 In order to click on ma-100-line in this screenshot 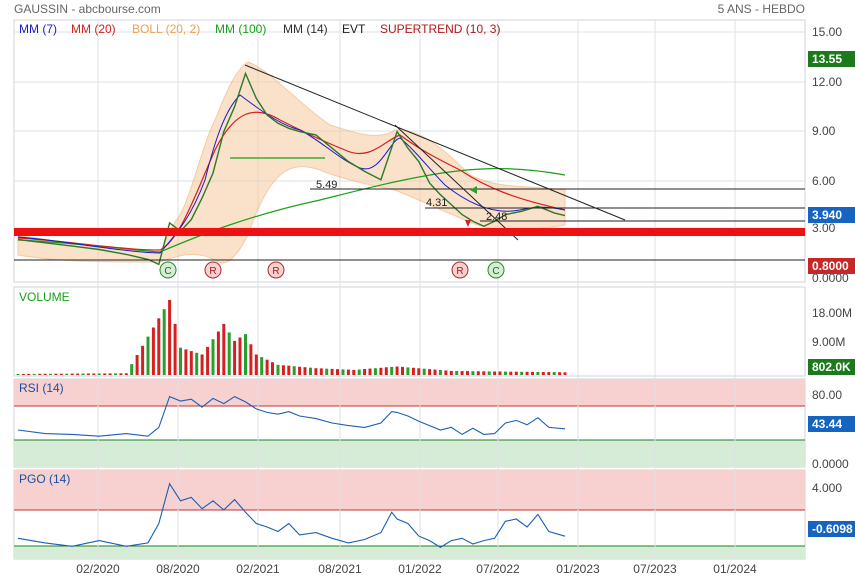, I will do `click(291, 210)`.